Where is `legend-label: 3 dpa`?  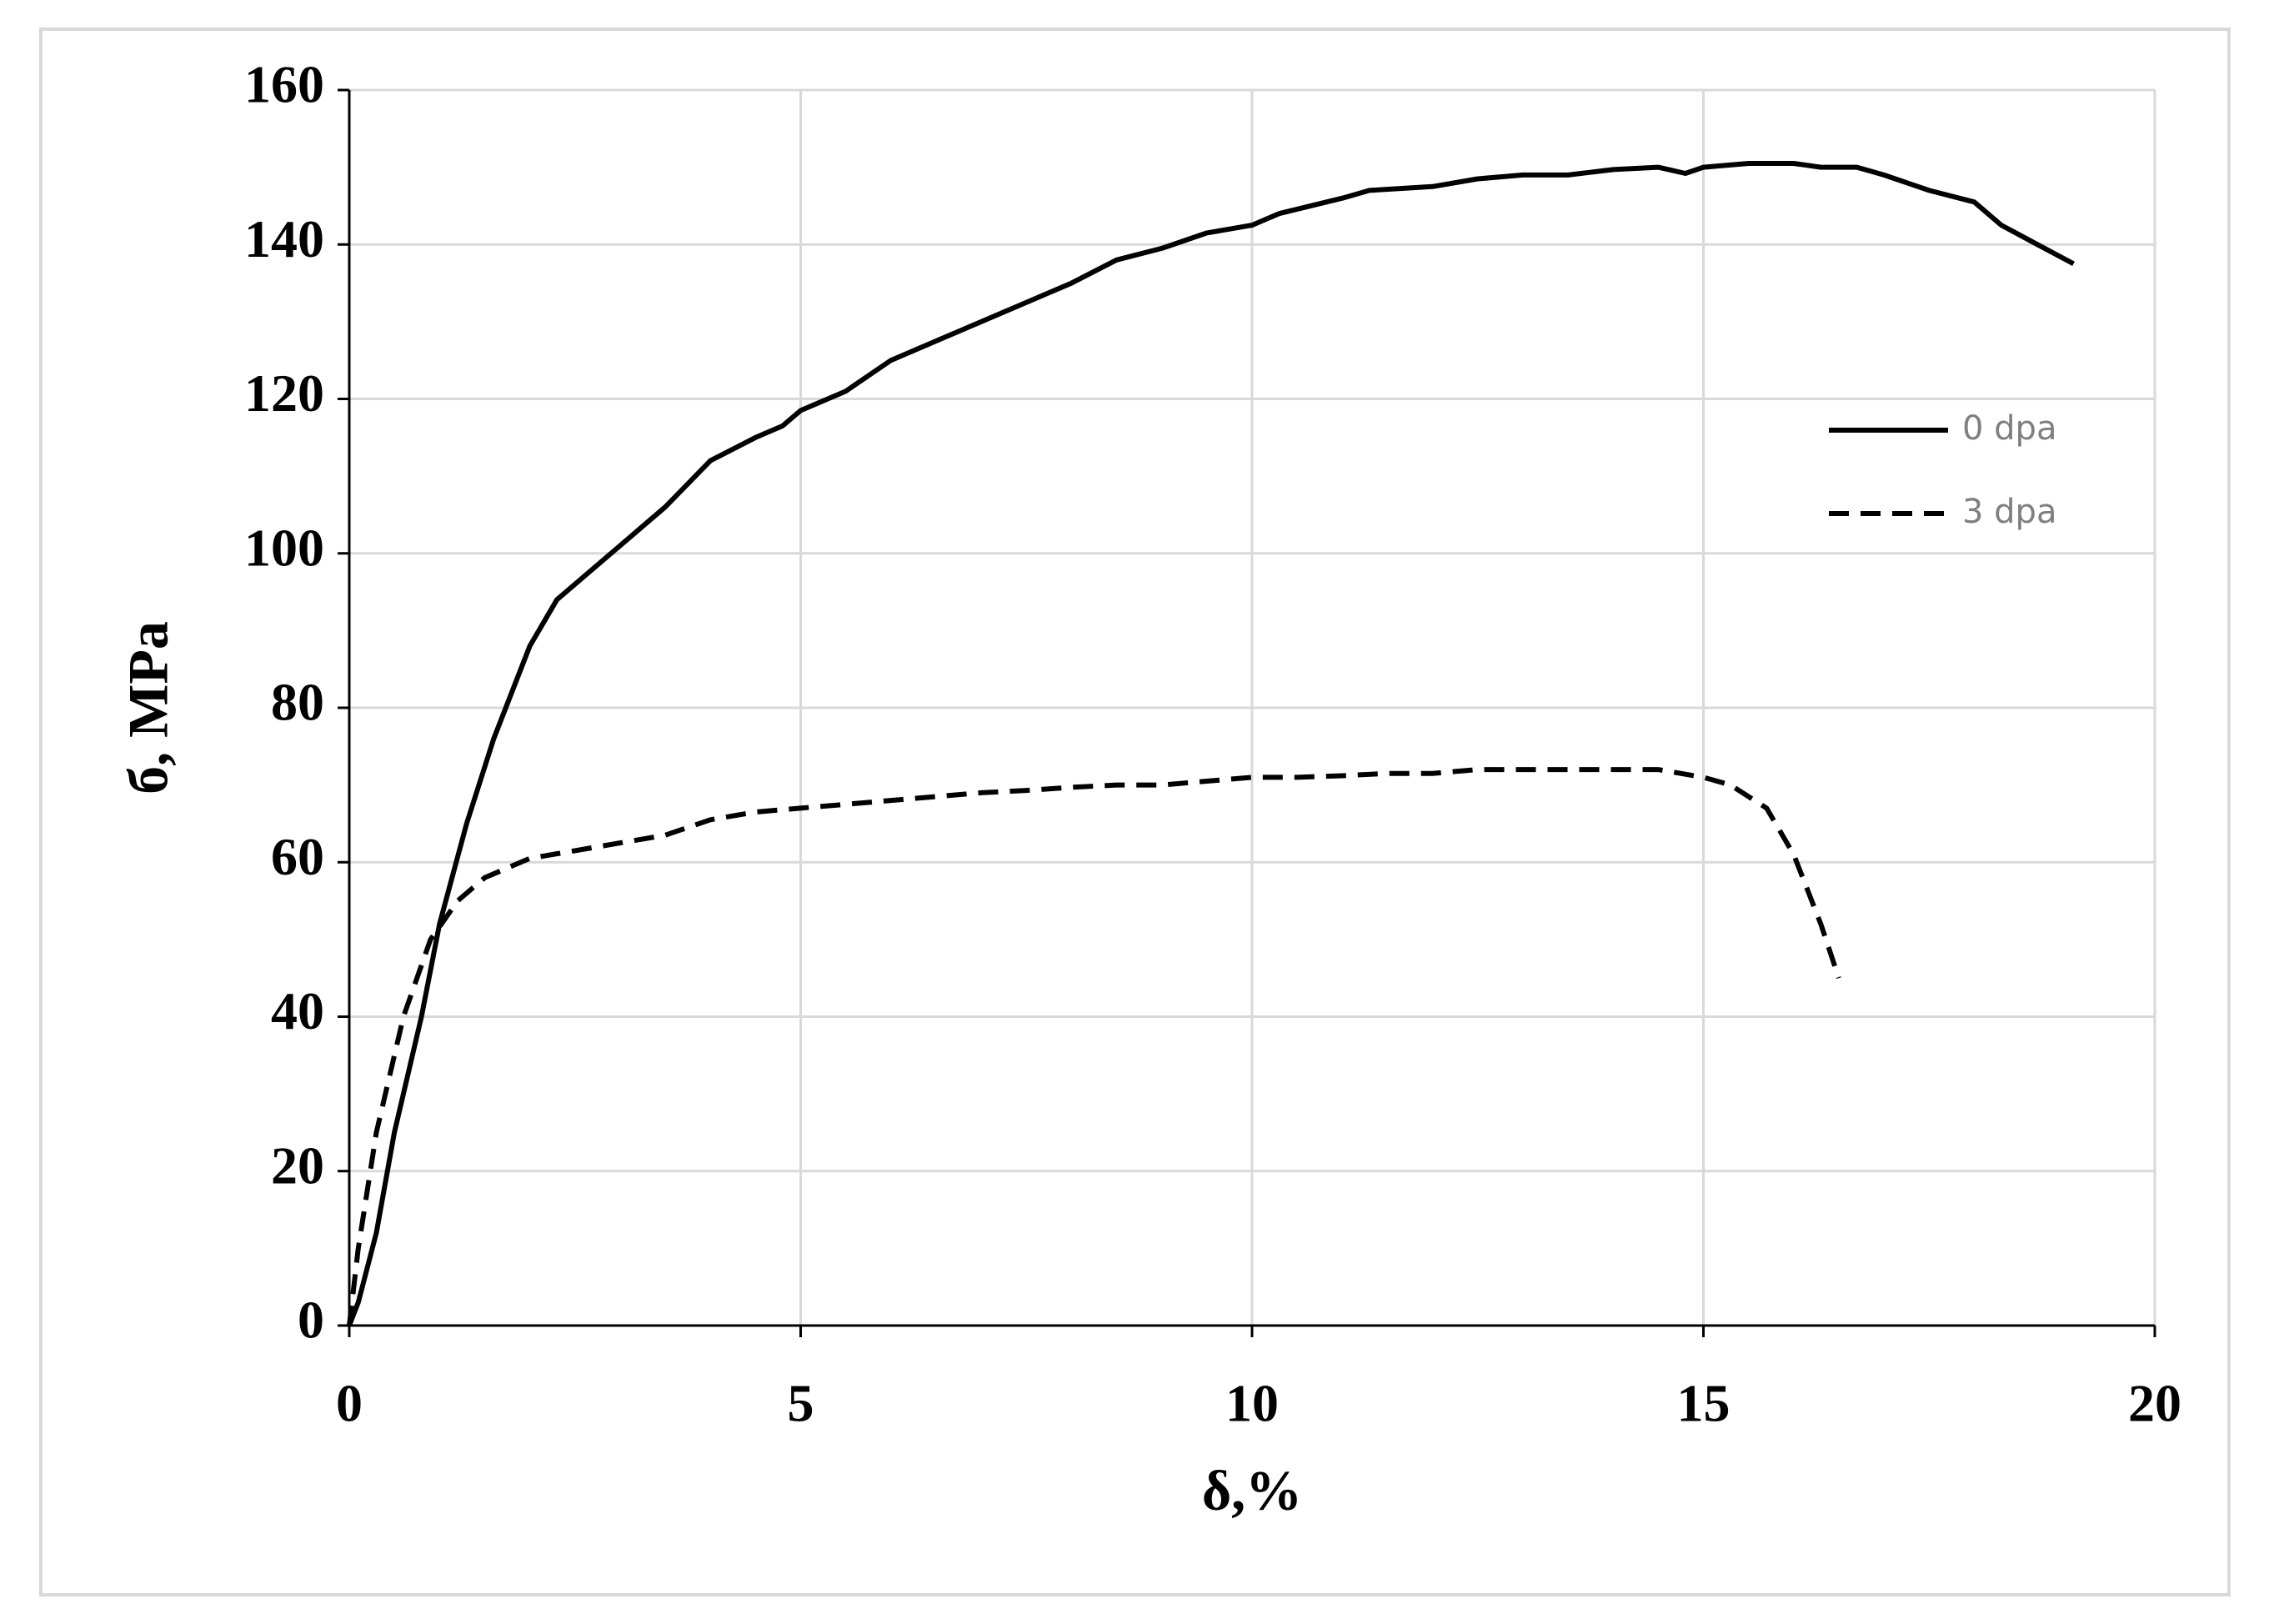 legend-label: 3 dpa is located at coordinates (2009, 512).